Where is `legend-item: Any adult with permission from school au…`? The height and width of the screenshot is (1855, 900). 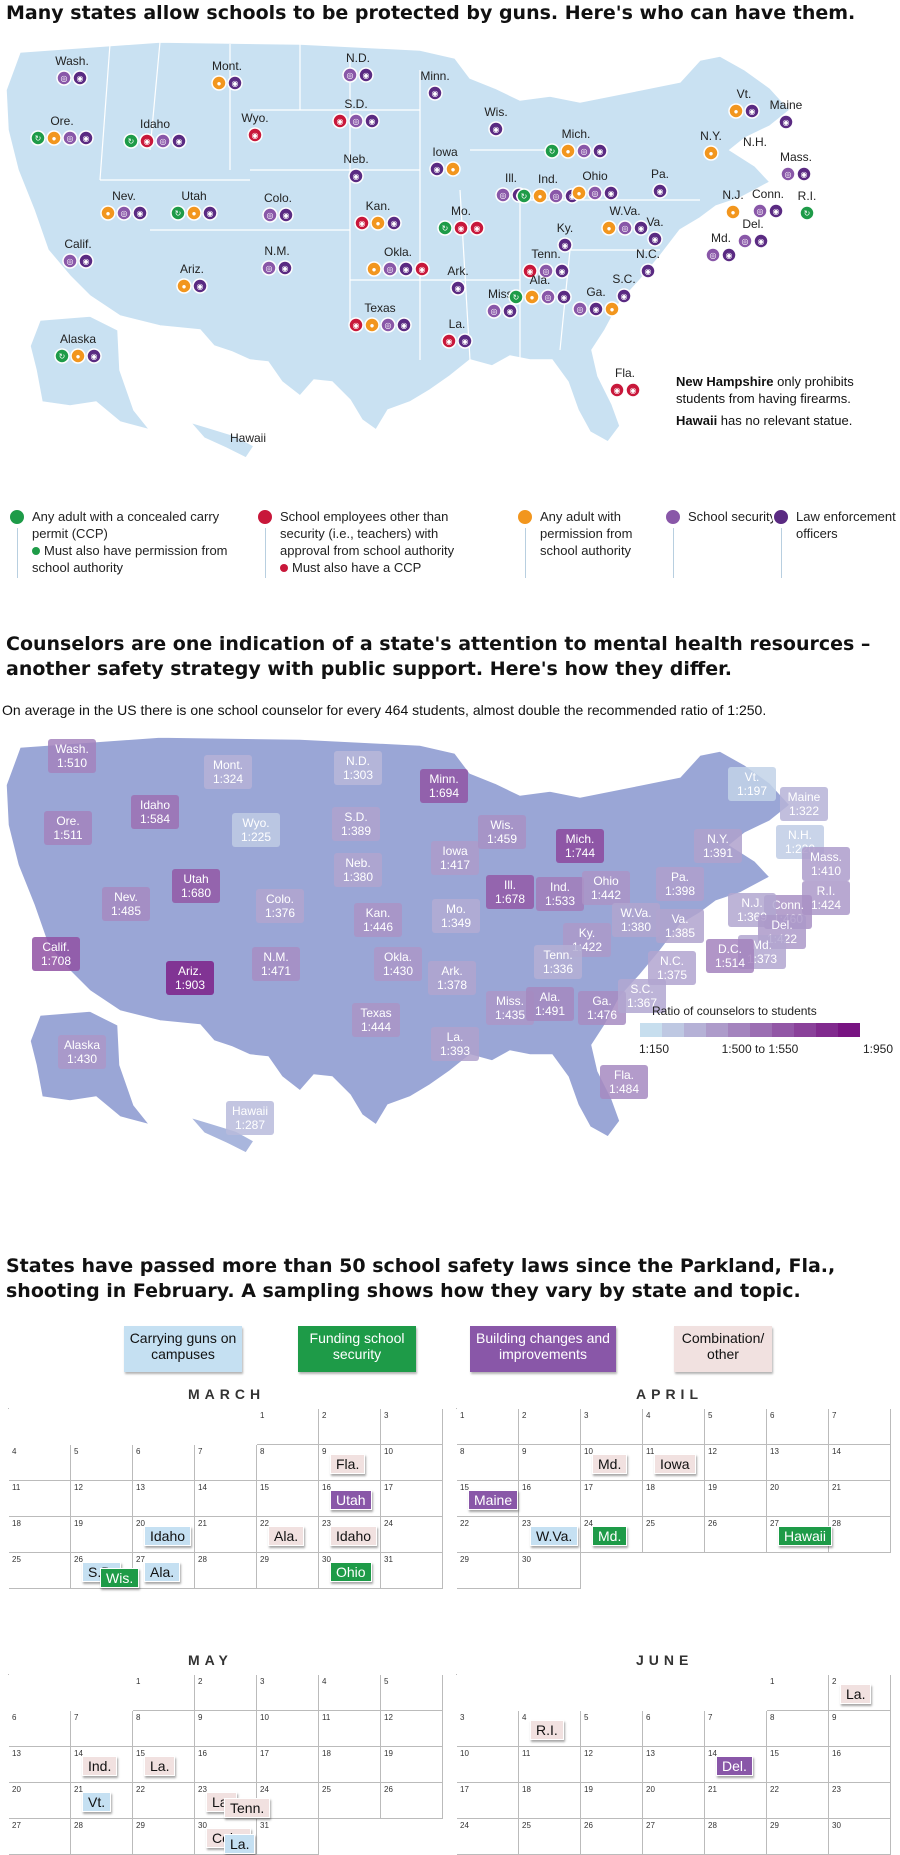
legend-item: Any adult with permission from school au… is located at coordinates (600, 533).